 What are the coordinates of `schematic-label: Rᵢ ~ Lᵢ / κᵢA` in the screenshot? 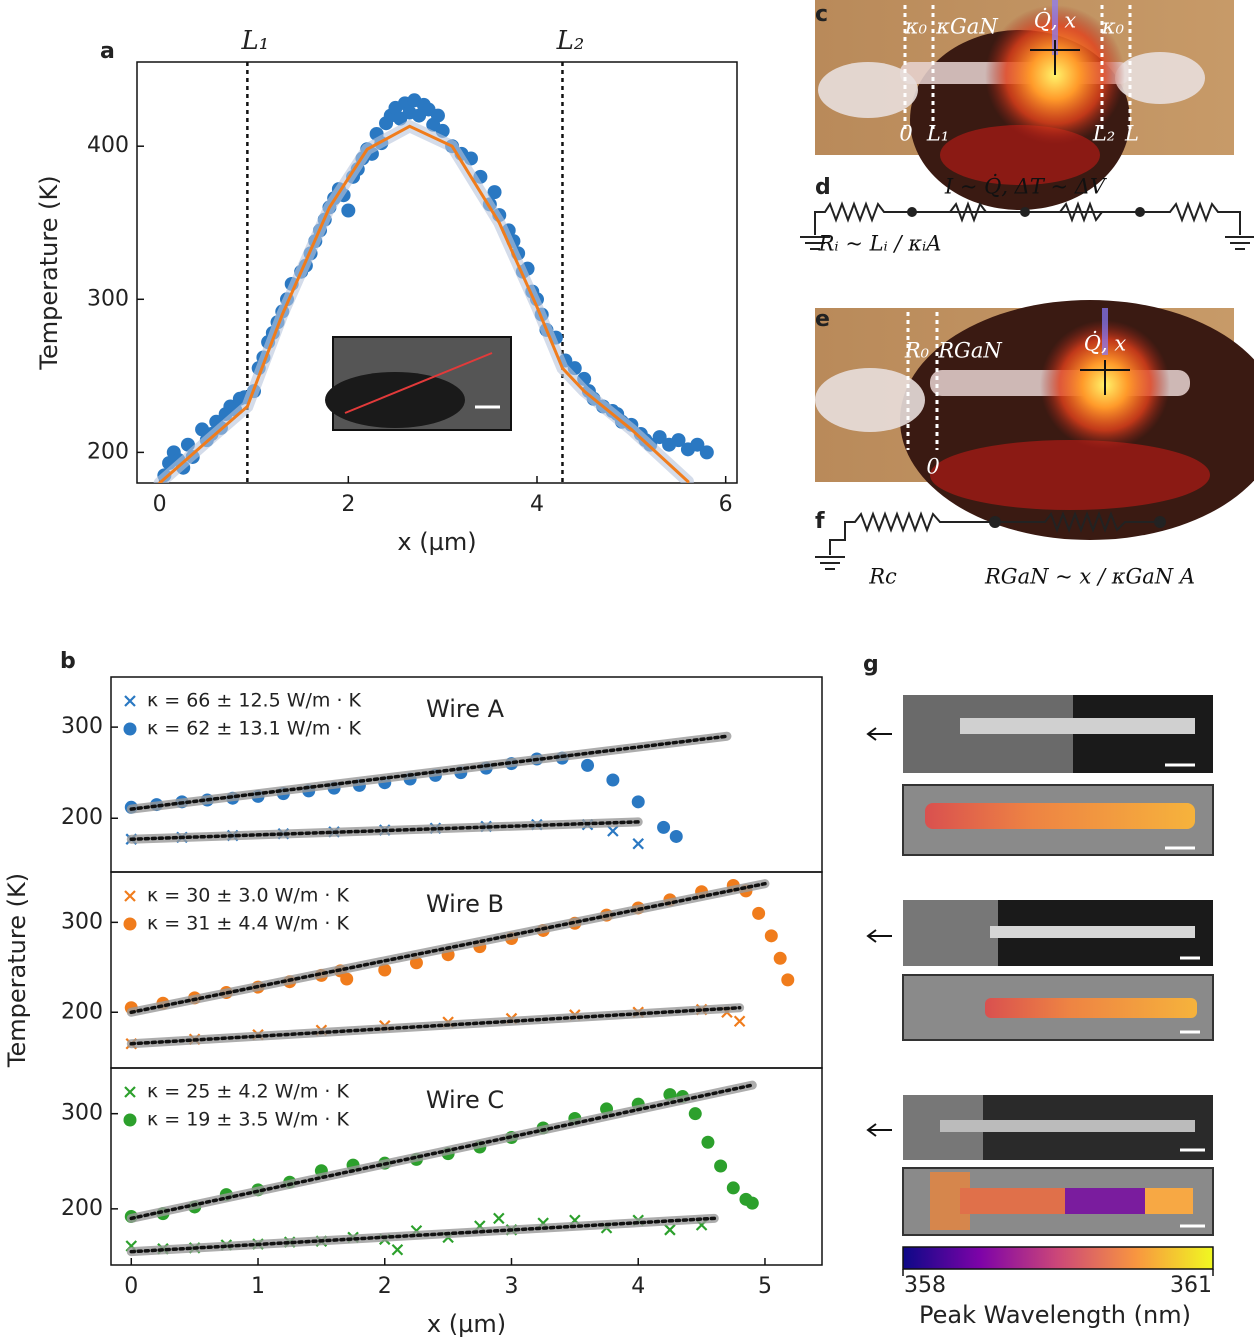 It's located at (880, 244).